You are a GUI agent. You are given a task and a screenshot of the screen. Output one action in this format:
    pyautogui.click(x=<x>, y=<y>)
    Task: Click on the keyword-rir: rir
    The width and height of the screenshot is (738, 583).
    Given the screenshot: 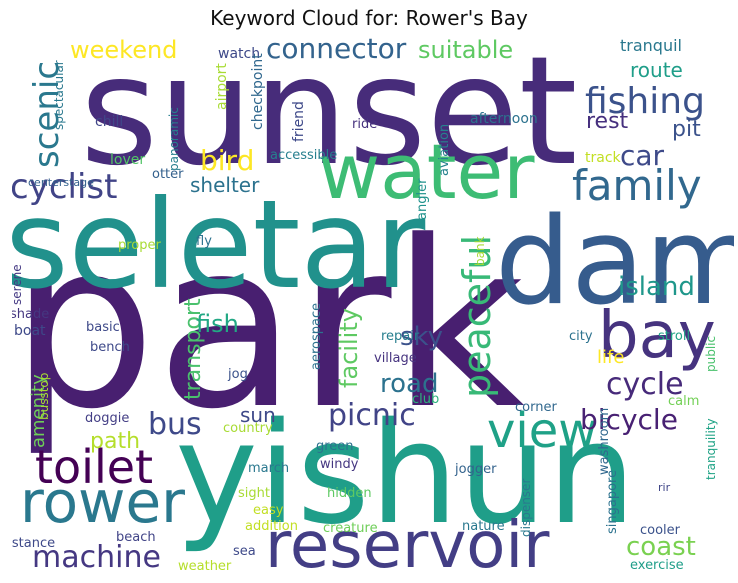 What is the action you would take?
    pyautogui.click(x=664, y=487)
    